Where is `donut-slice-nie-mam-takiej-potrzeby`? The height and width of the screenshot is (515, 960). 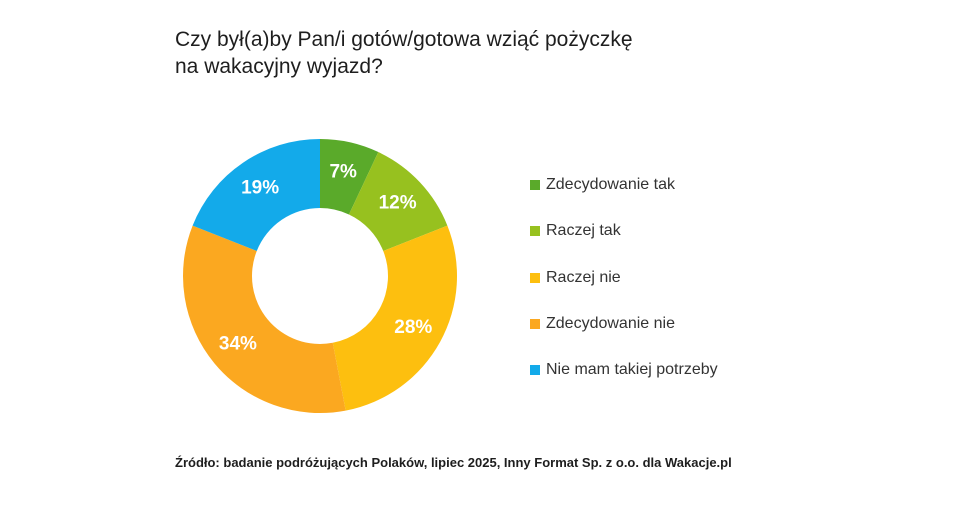 donut-slice-nie-mam-takiej-potrzeby is located at coordinates (256, 195).